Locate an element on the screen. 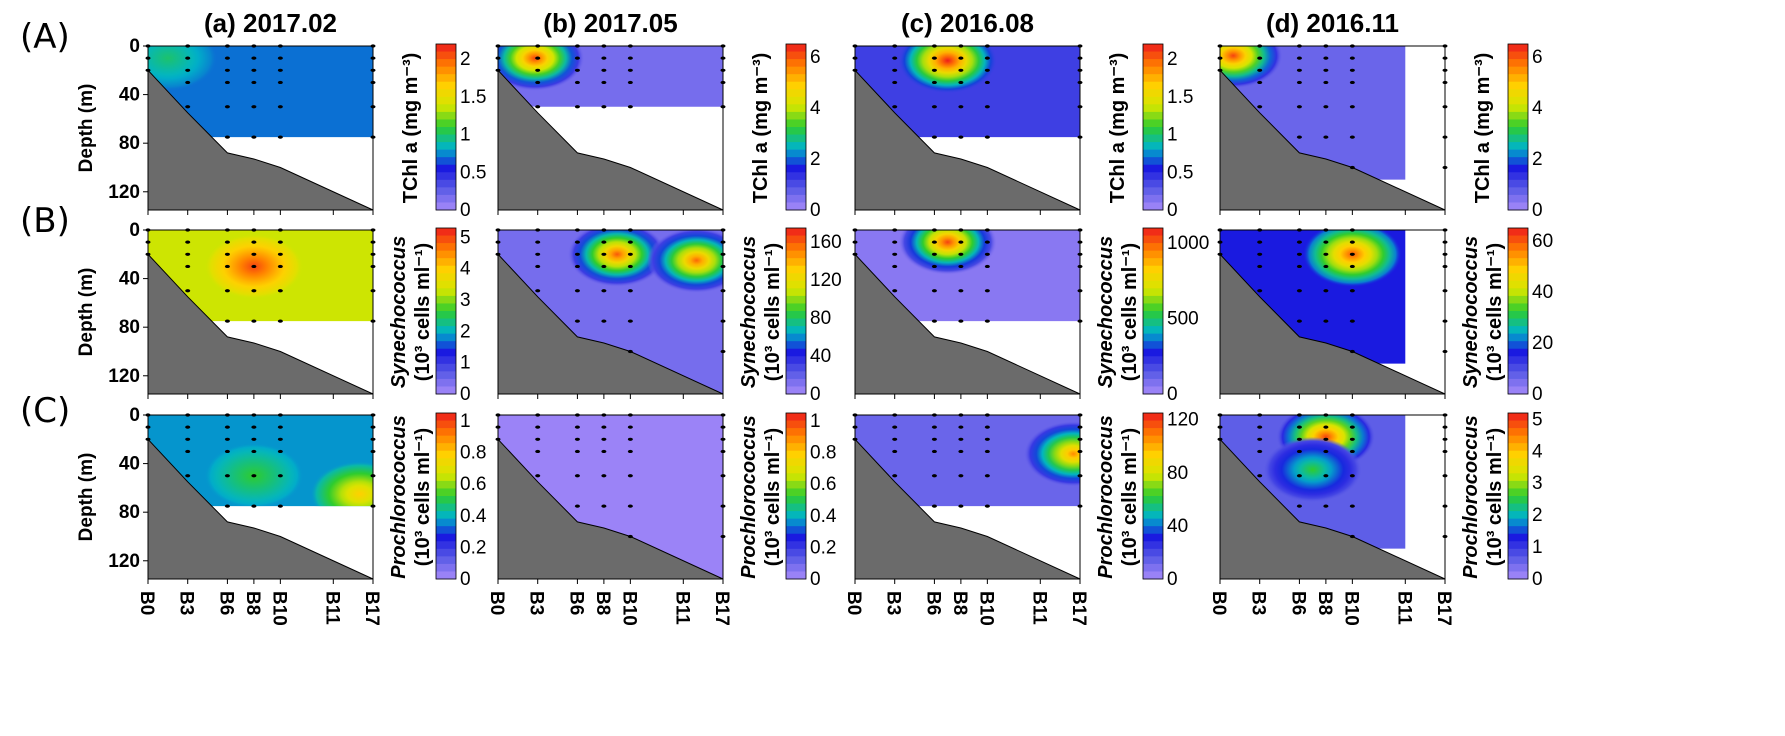 The image size is (1785, 736). x-tick-label: B8 is located at coordinates (959, 603).